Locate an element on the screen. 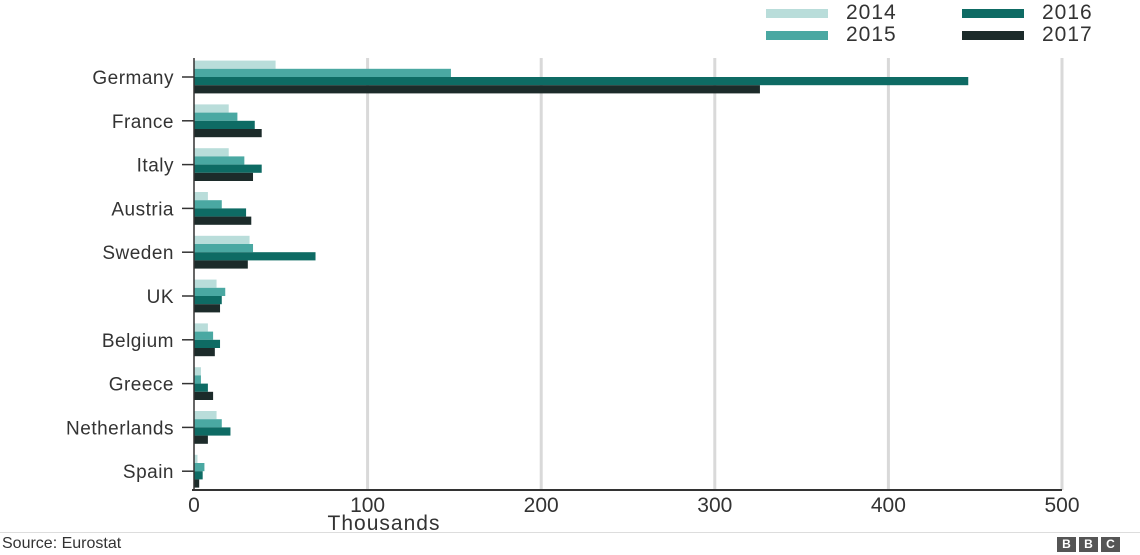 This screenshot has width=1140, height=555. x-tick-label: 0 is located at coordinates (194, 505).